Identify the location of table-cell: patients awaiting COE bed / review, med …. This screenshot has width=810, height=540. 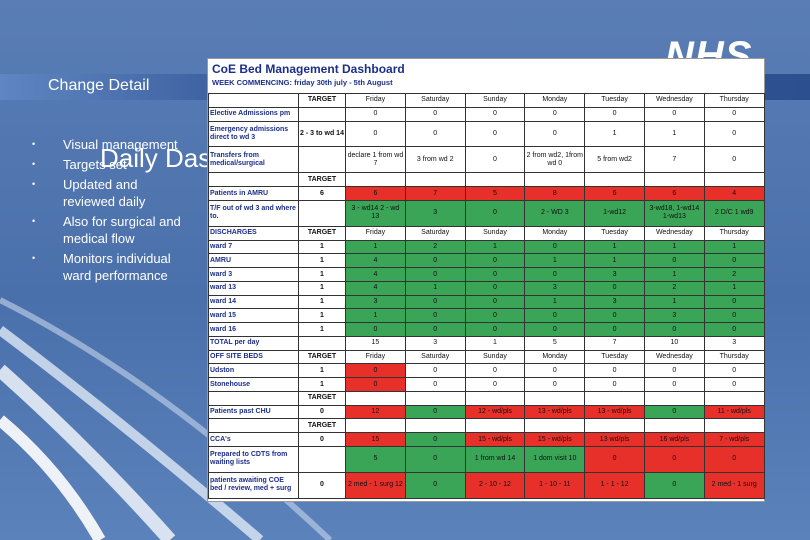
(253, 485).